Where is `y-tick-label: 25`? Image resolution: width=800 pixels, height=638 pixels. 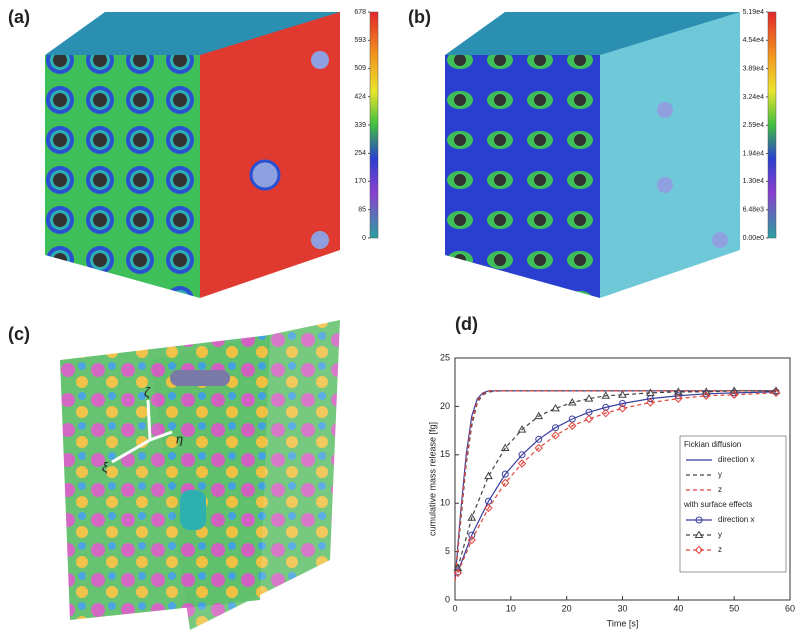
y-tick-label: 25 is located at coordinates (445, 357).